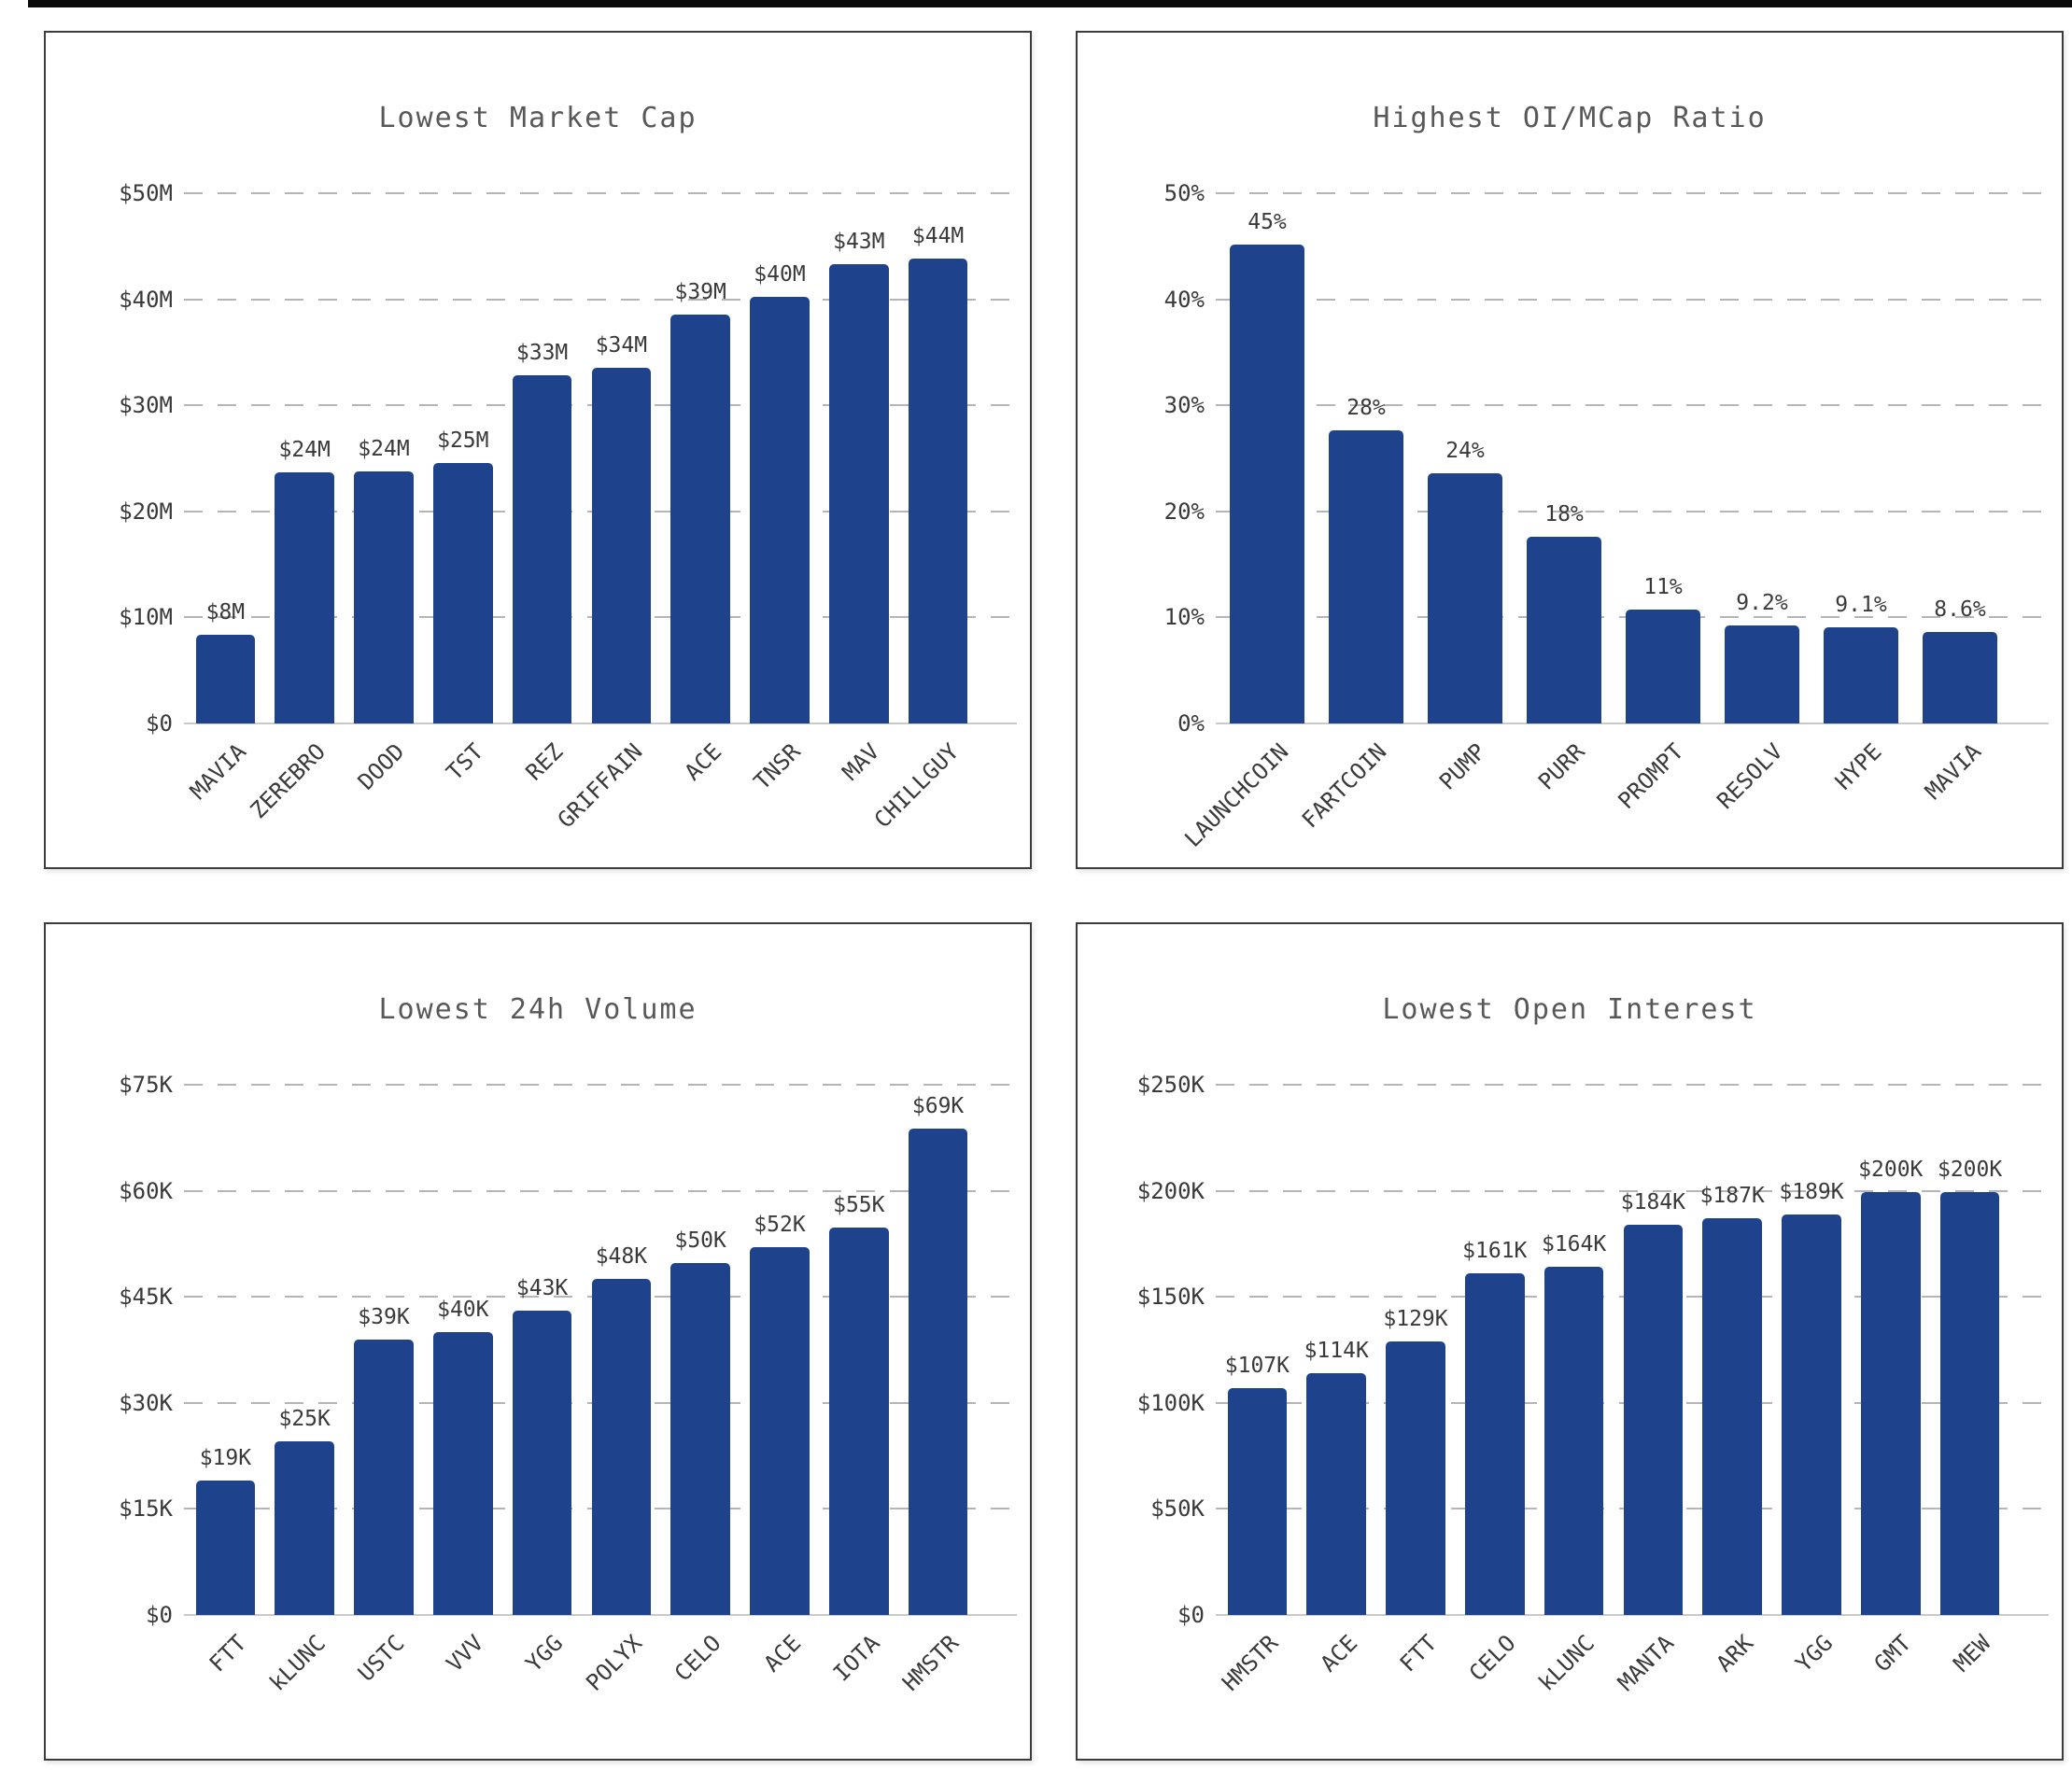 Image resolution: width=2072 pixels, height=1783 pixels. I want to click on bar-value-label: $184K, so click(1653, 1201).